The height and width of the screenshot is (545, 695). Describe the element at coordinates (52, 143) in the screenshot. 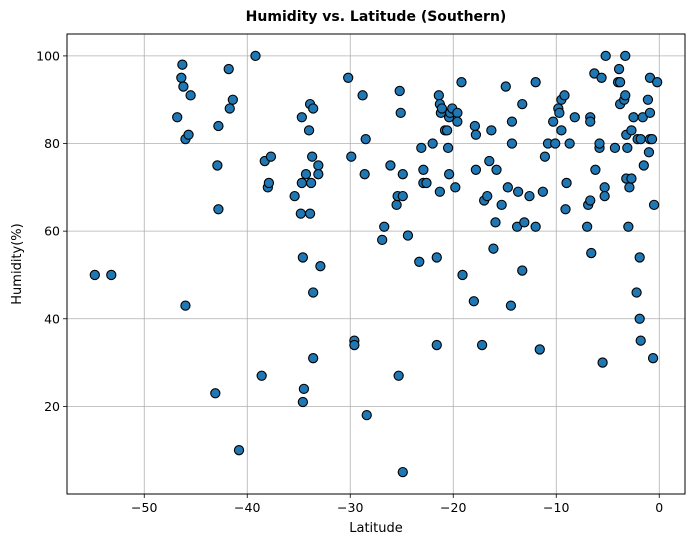

I see `y-tick-label: 80` at that location.